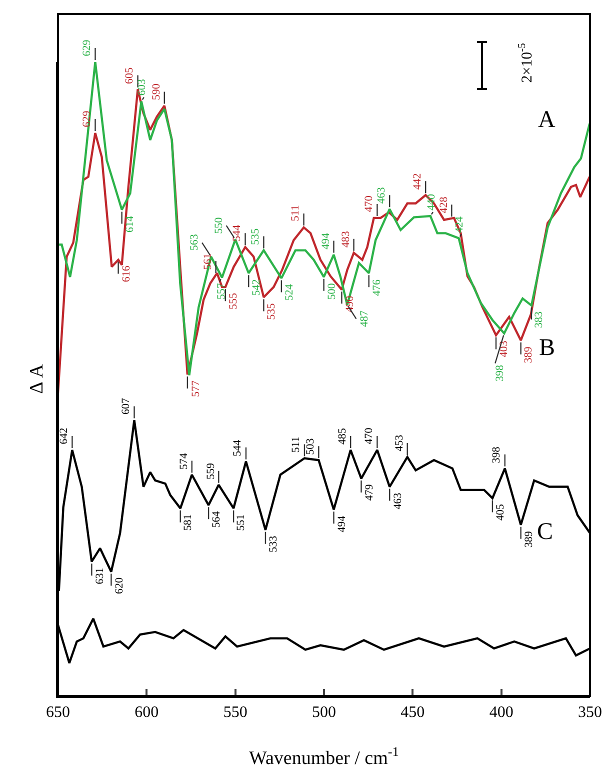 Image resolution: width=605 pixels, height=775 pixels. What do you see at coordinates (100, 576) in the screenshot?
I see `annotation: 631` at bounding box center [100, 576].